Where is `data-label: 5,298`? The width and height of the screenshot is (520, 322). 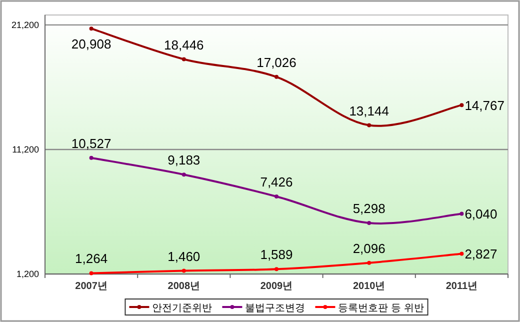
data-label: 5,298 is located at coordinates (369, 208).